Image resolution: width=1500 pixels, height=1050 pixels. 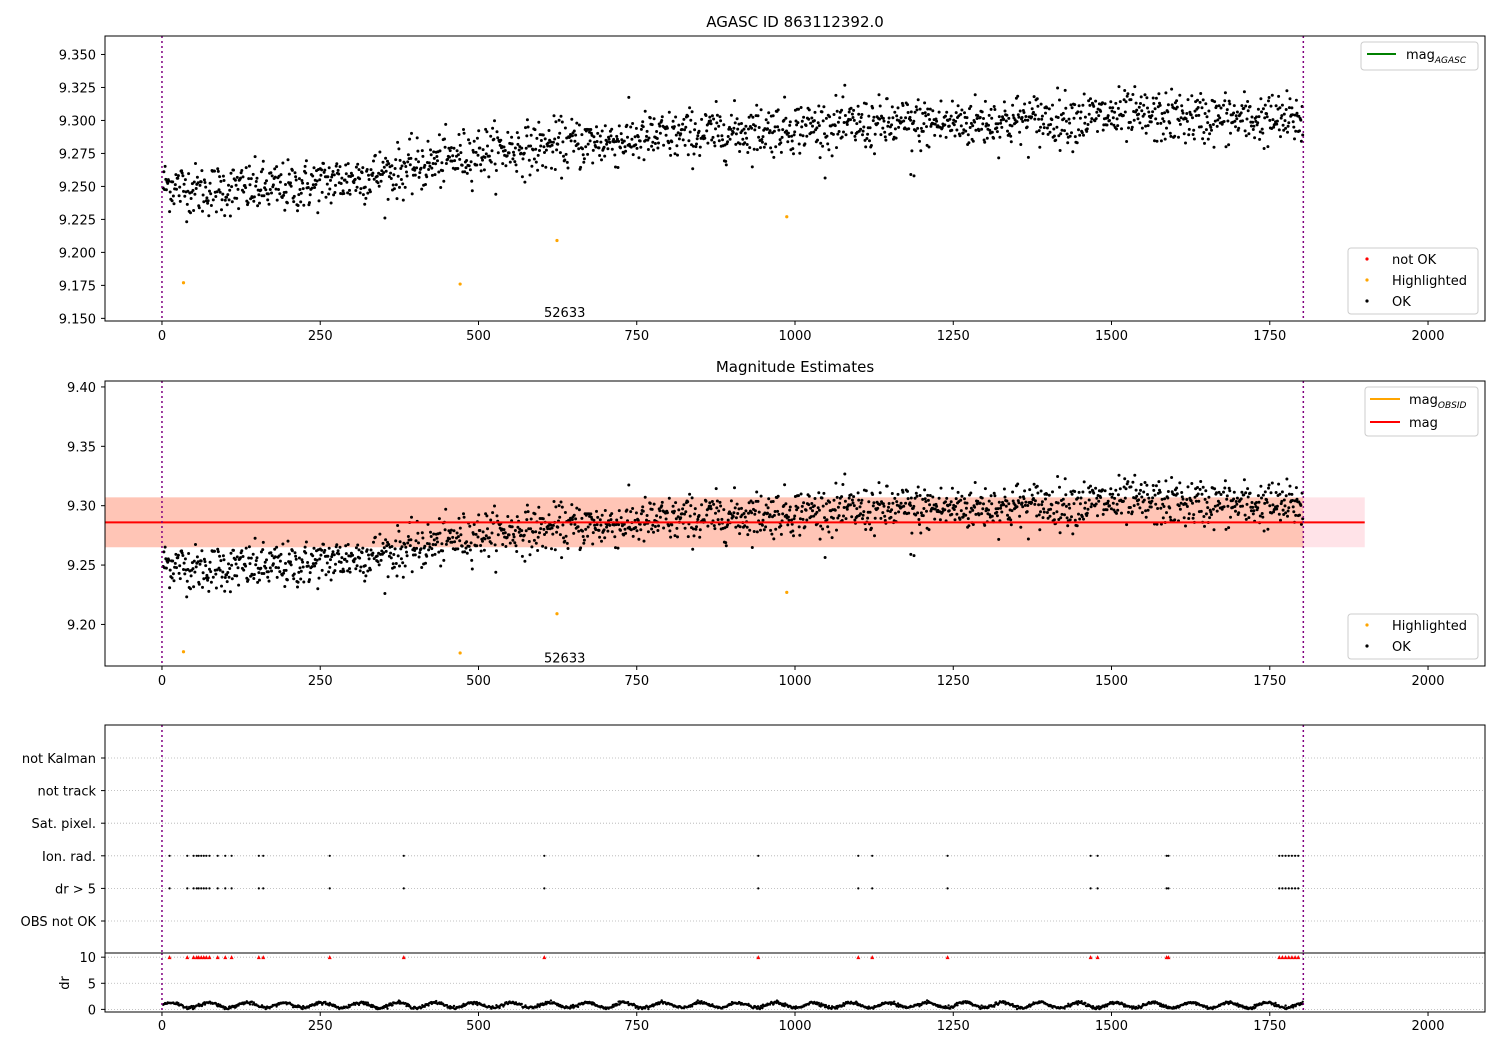 I want to click on middle-panel-marker-legend: Highlighted OK, so click(x=1413, y=636).